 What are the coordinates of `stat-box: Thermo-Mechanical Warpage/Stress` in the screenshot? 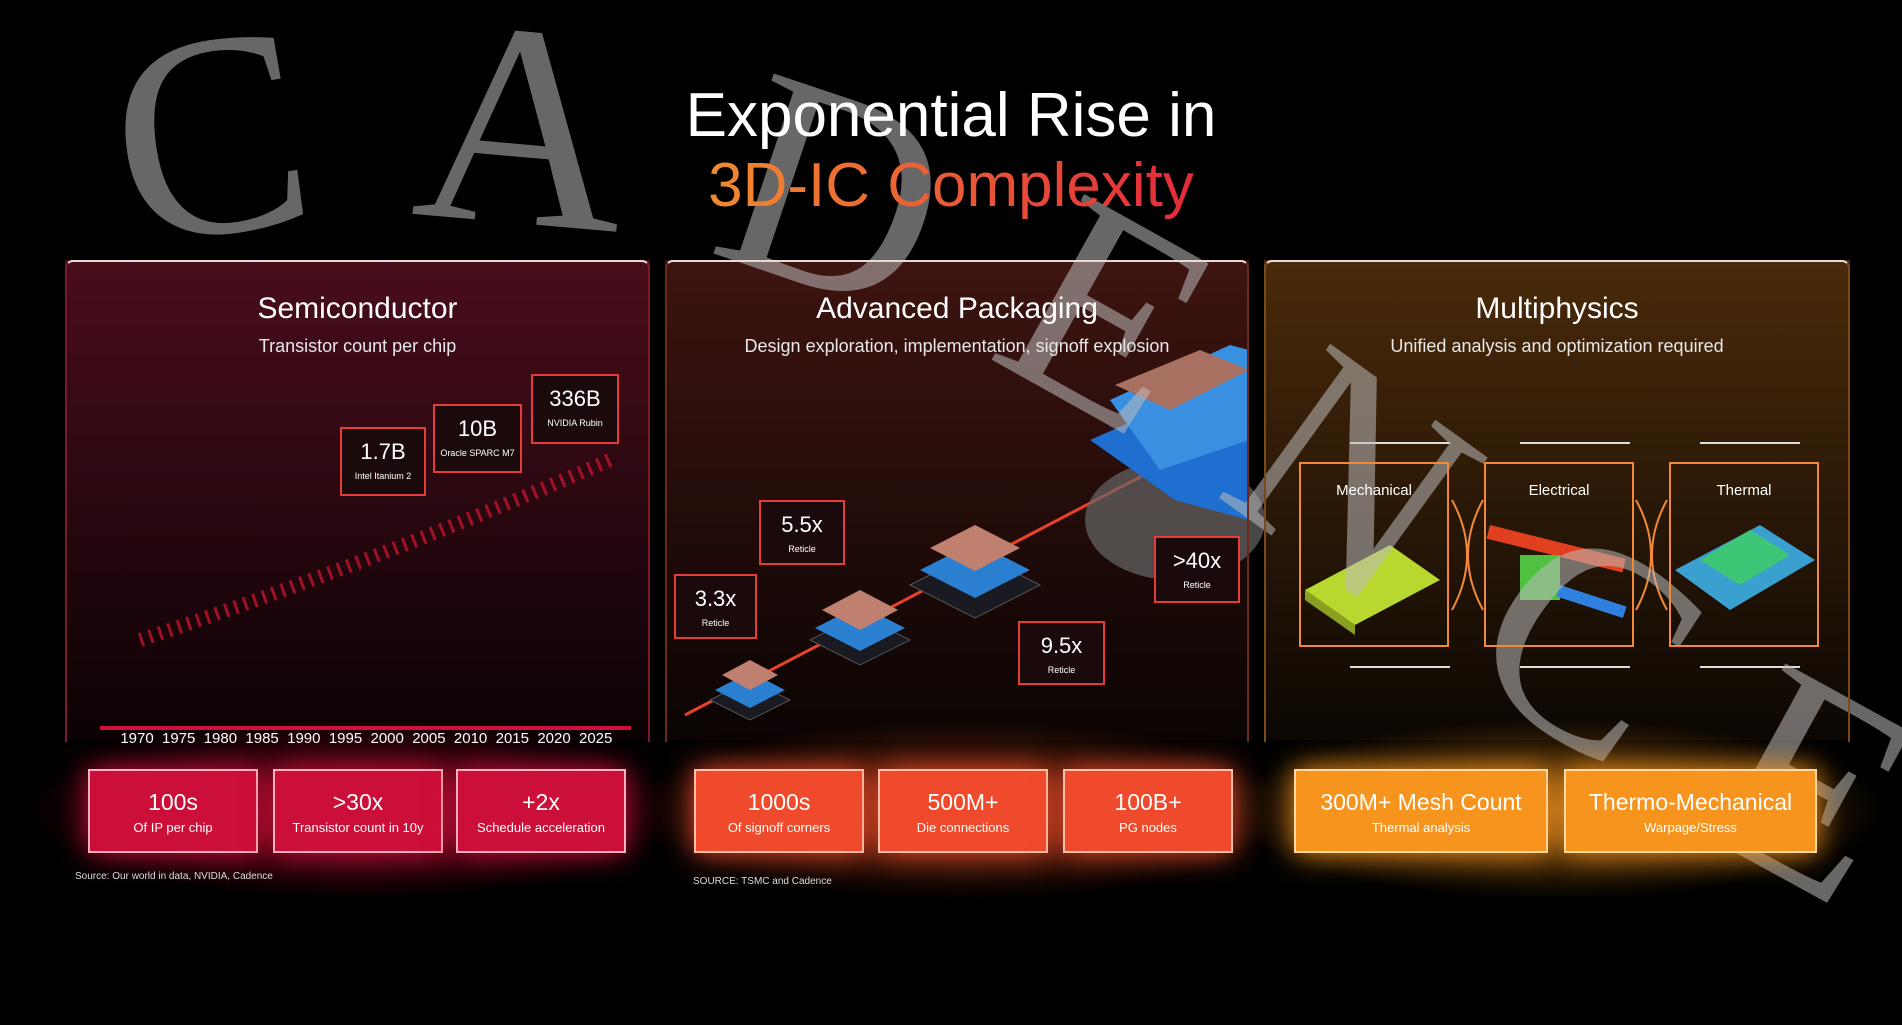 It's located at (1690, 811).